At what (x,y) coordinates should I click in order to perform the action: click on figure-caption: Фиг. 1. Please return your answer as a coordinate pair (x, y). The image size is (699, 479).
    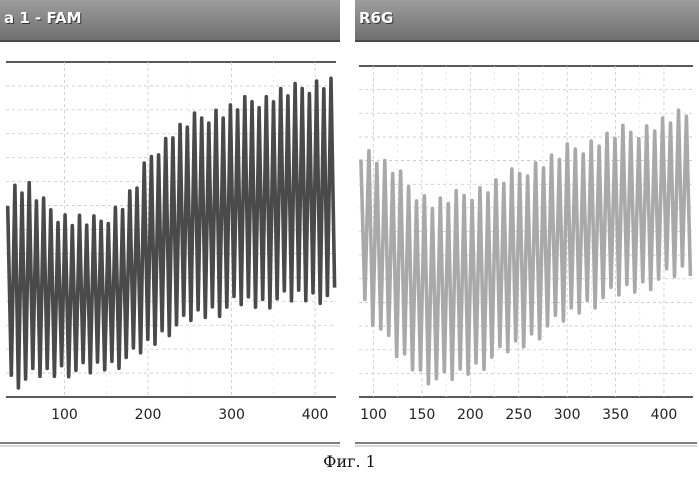
    Looking at the image, I should click on (349, 461).